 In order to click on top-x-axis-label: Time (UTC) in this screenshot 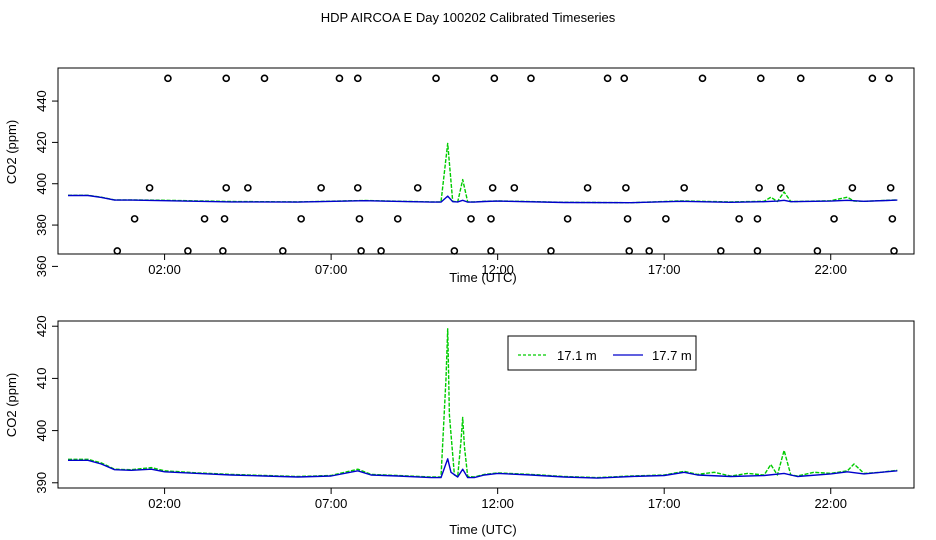, I will do `click(482, 277)`.